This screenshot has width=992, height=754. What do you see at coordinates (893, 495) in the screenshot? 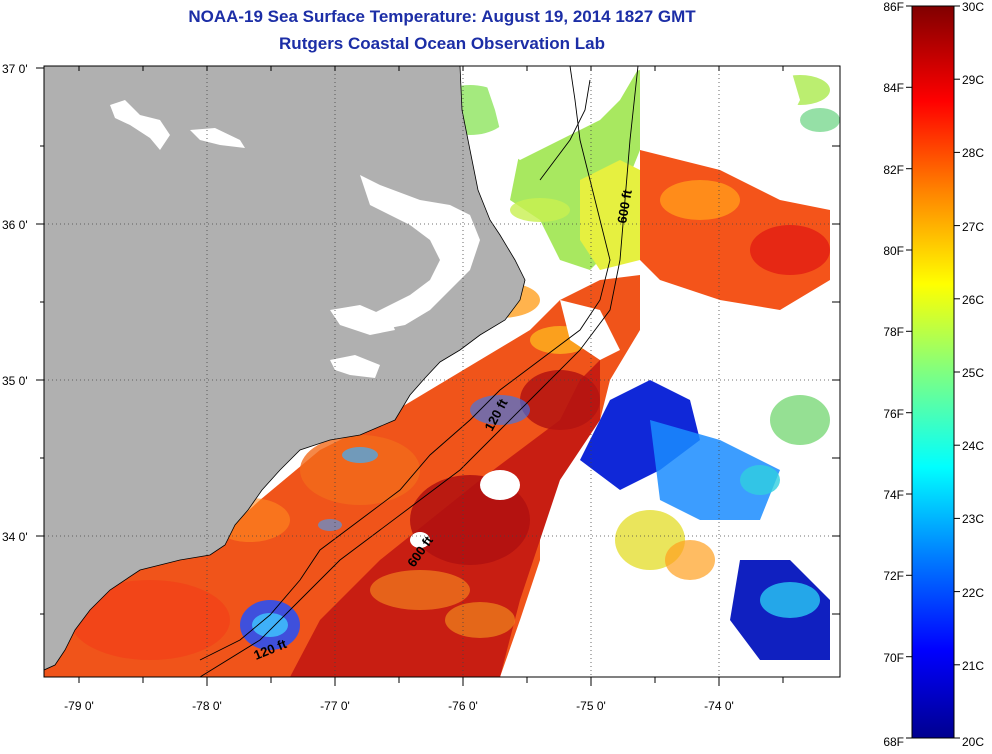
I see `colorbar-f-label: 74F` at bounding box center [893, 495].